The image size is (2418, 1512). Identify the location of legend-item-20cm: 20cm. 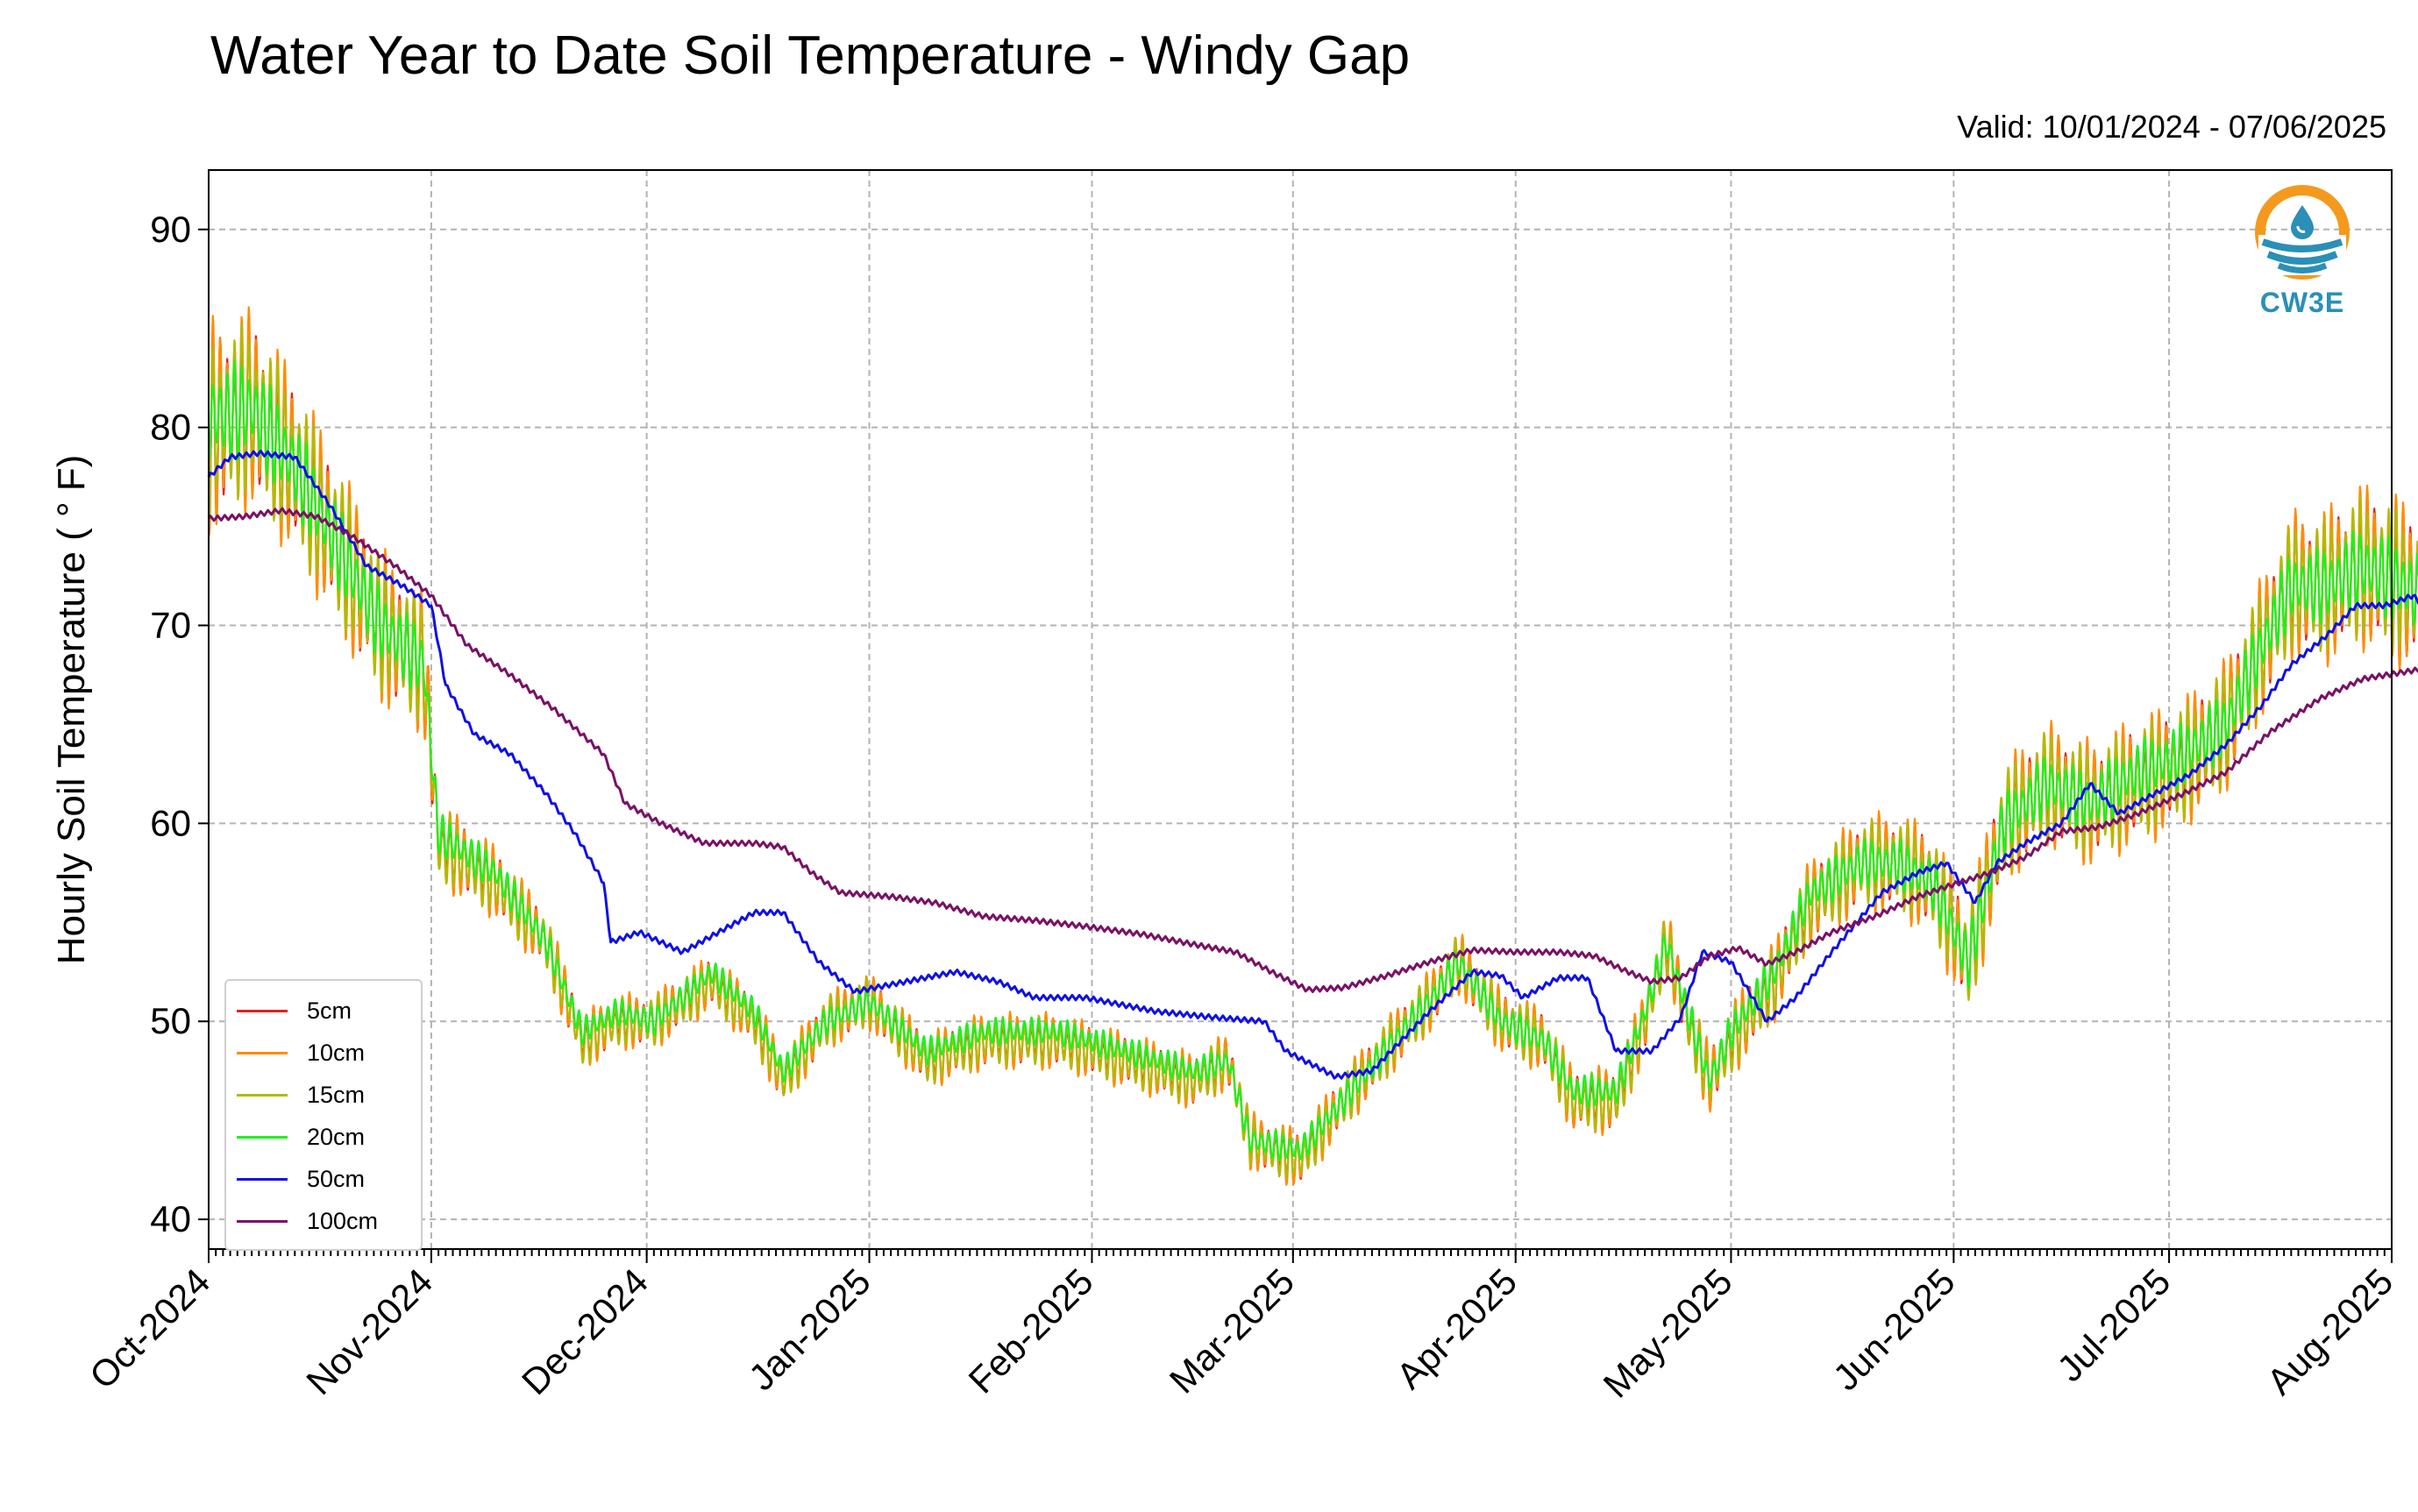
(323, 1137).